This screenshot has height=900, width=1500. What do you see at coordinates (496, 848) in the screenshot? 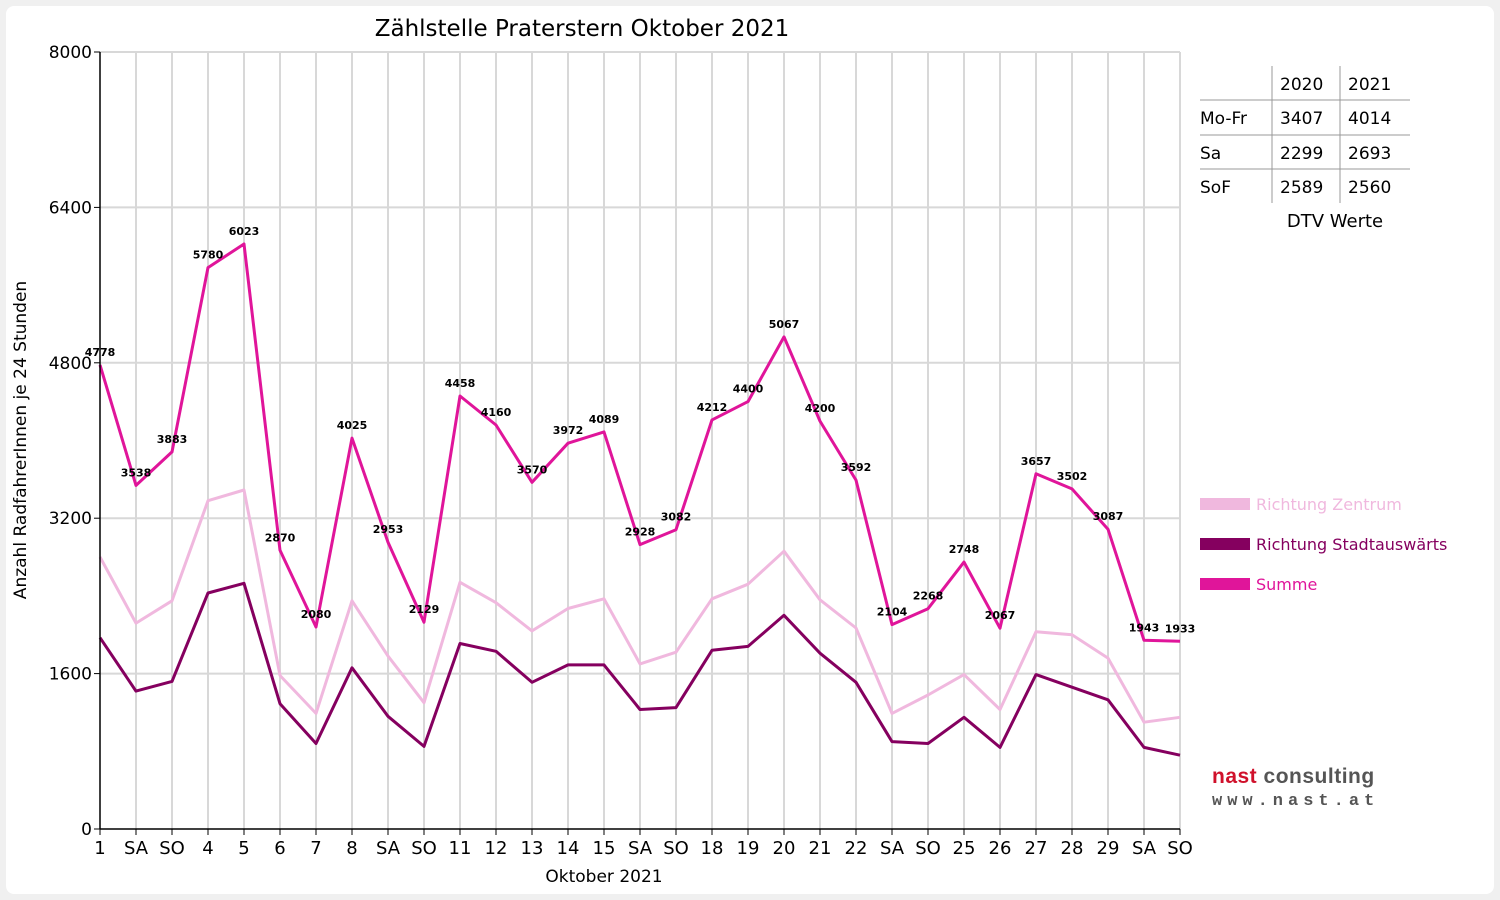
I see `x-tick-label: 12` at bounding box center [496, 848].